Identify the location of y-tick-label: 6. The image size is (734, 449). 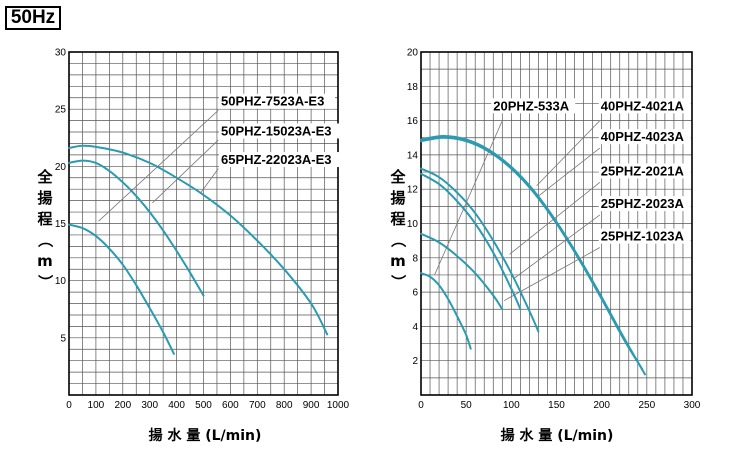
(415, 293).